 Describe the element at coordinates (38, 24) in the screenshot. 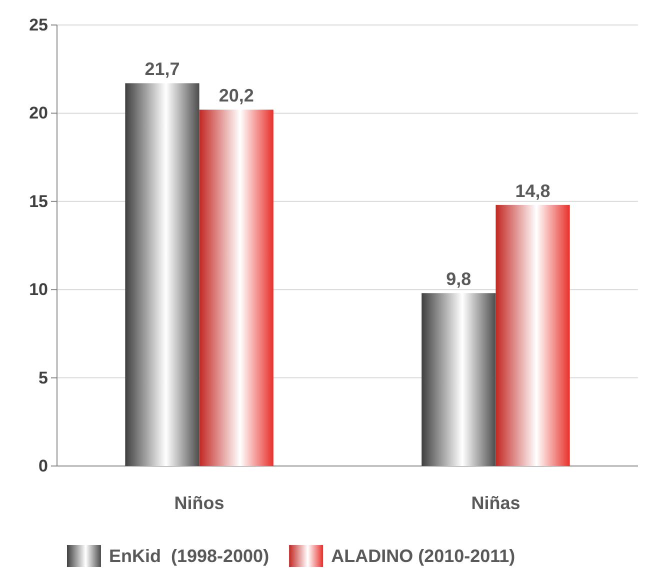

I see `y-tick-label: 25` at that location.